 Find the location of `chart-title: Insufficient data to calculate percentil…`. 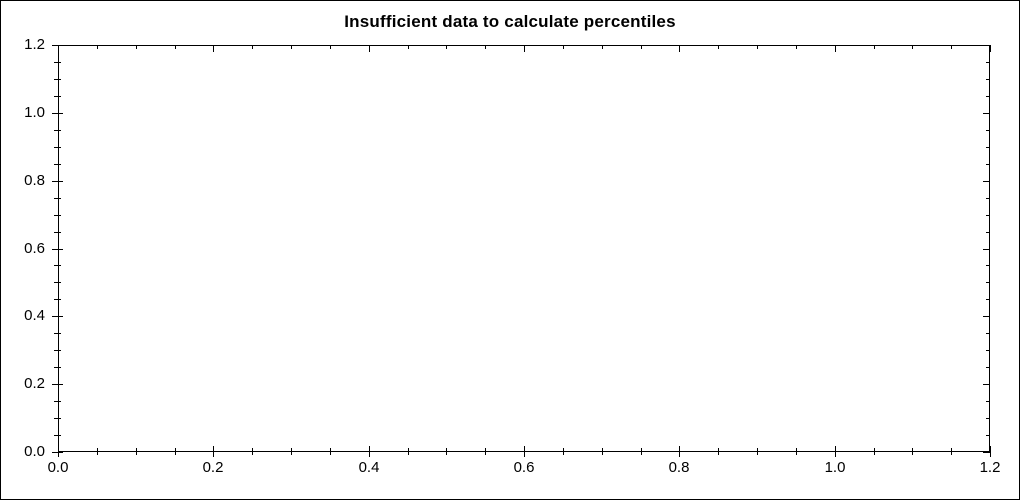

chart-title: Insufficient data to calculate percentil… is located at coordinates (510, 21).